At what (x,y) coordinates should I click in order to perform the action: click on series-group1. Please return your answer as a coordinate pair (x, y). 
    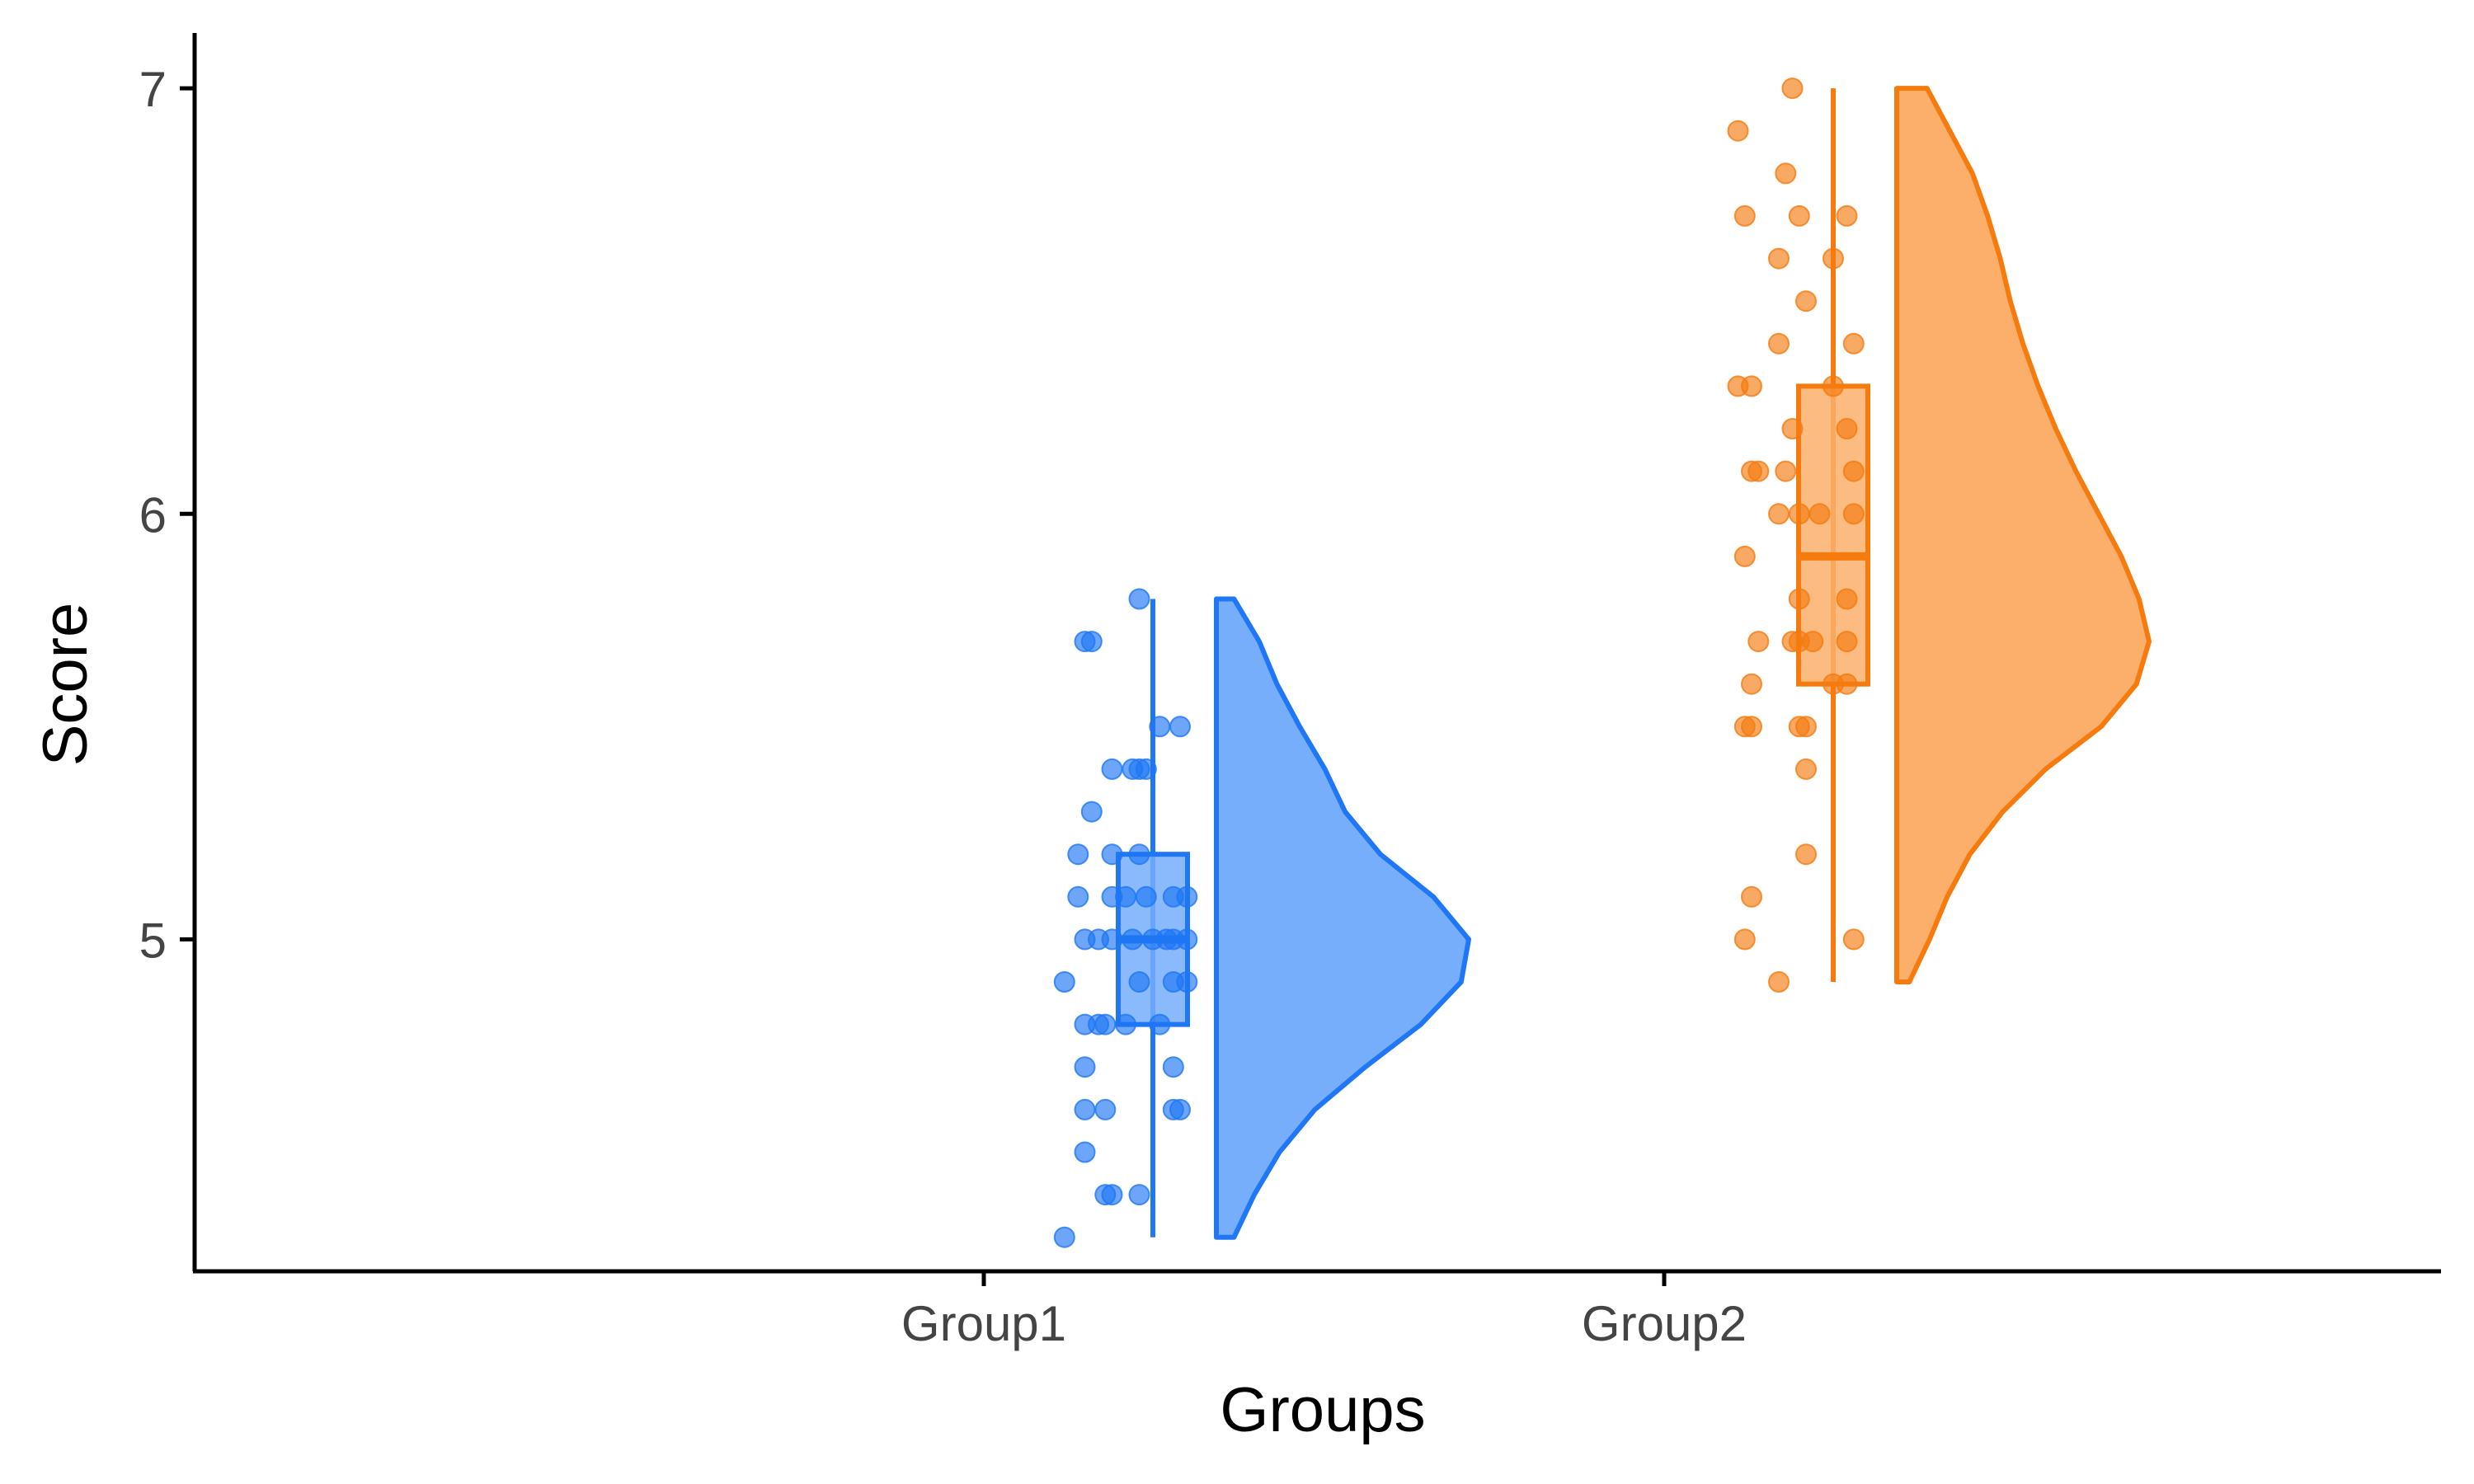
    Looking at the image, I should click on (1262, 918).